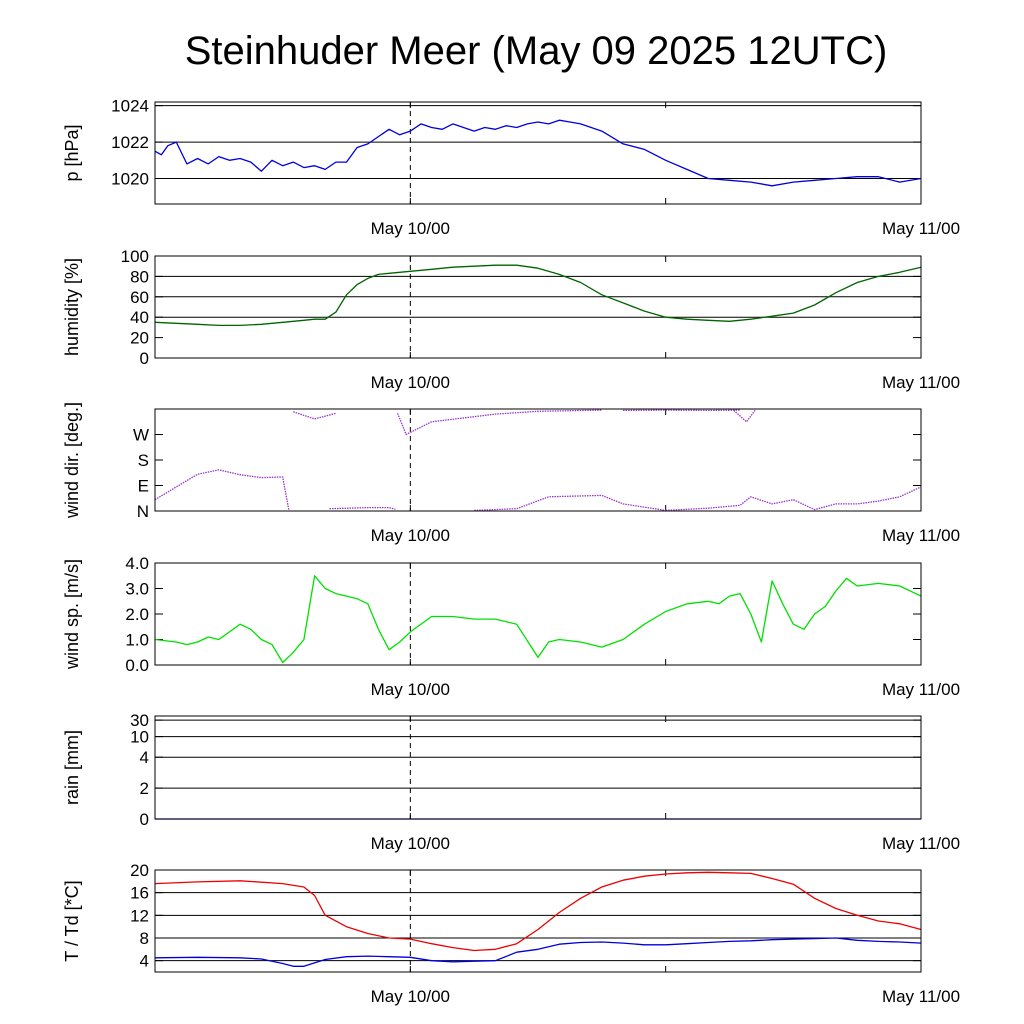  I want to click on y-axis-label: wind sp. [m/s], so click(72, 614).